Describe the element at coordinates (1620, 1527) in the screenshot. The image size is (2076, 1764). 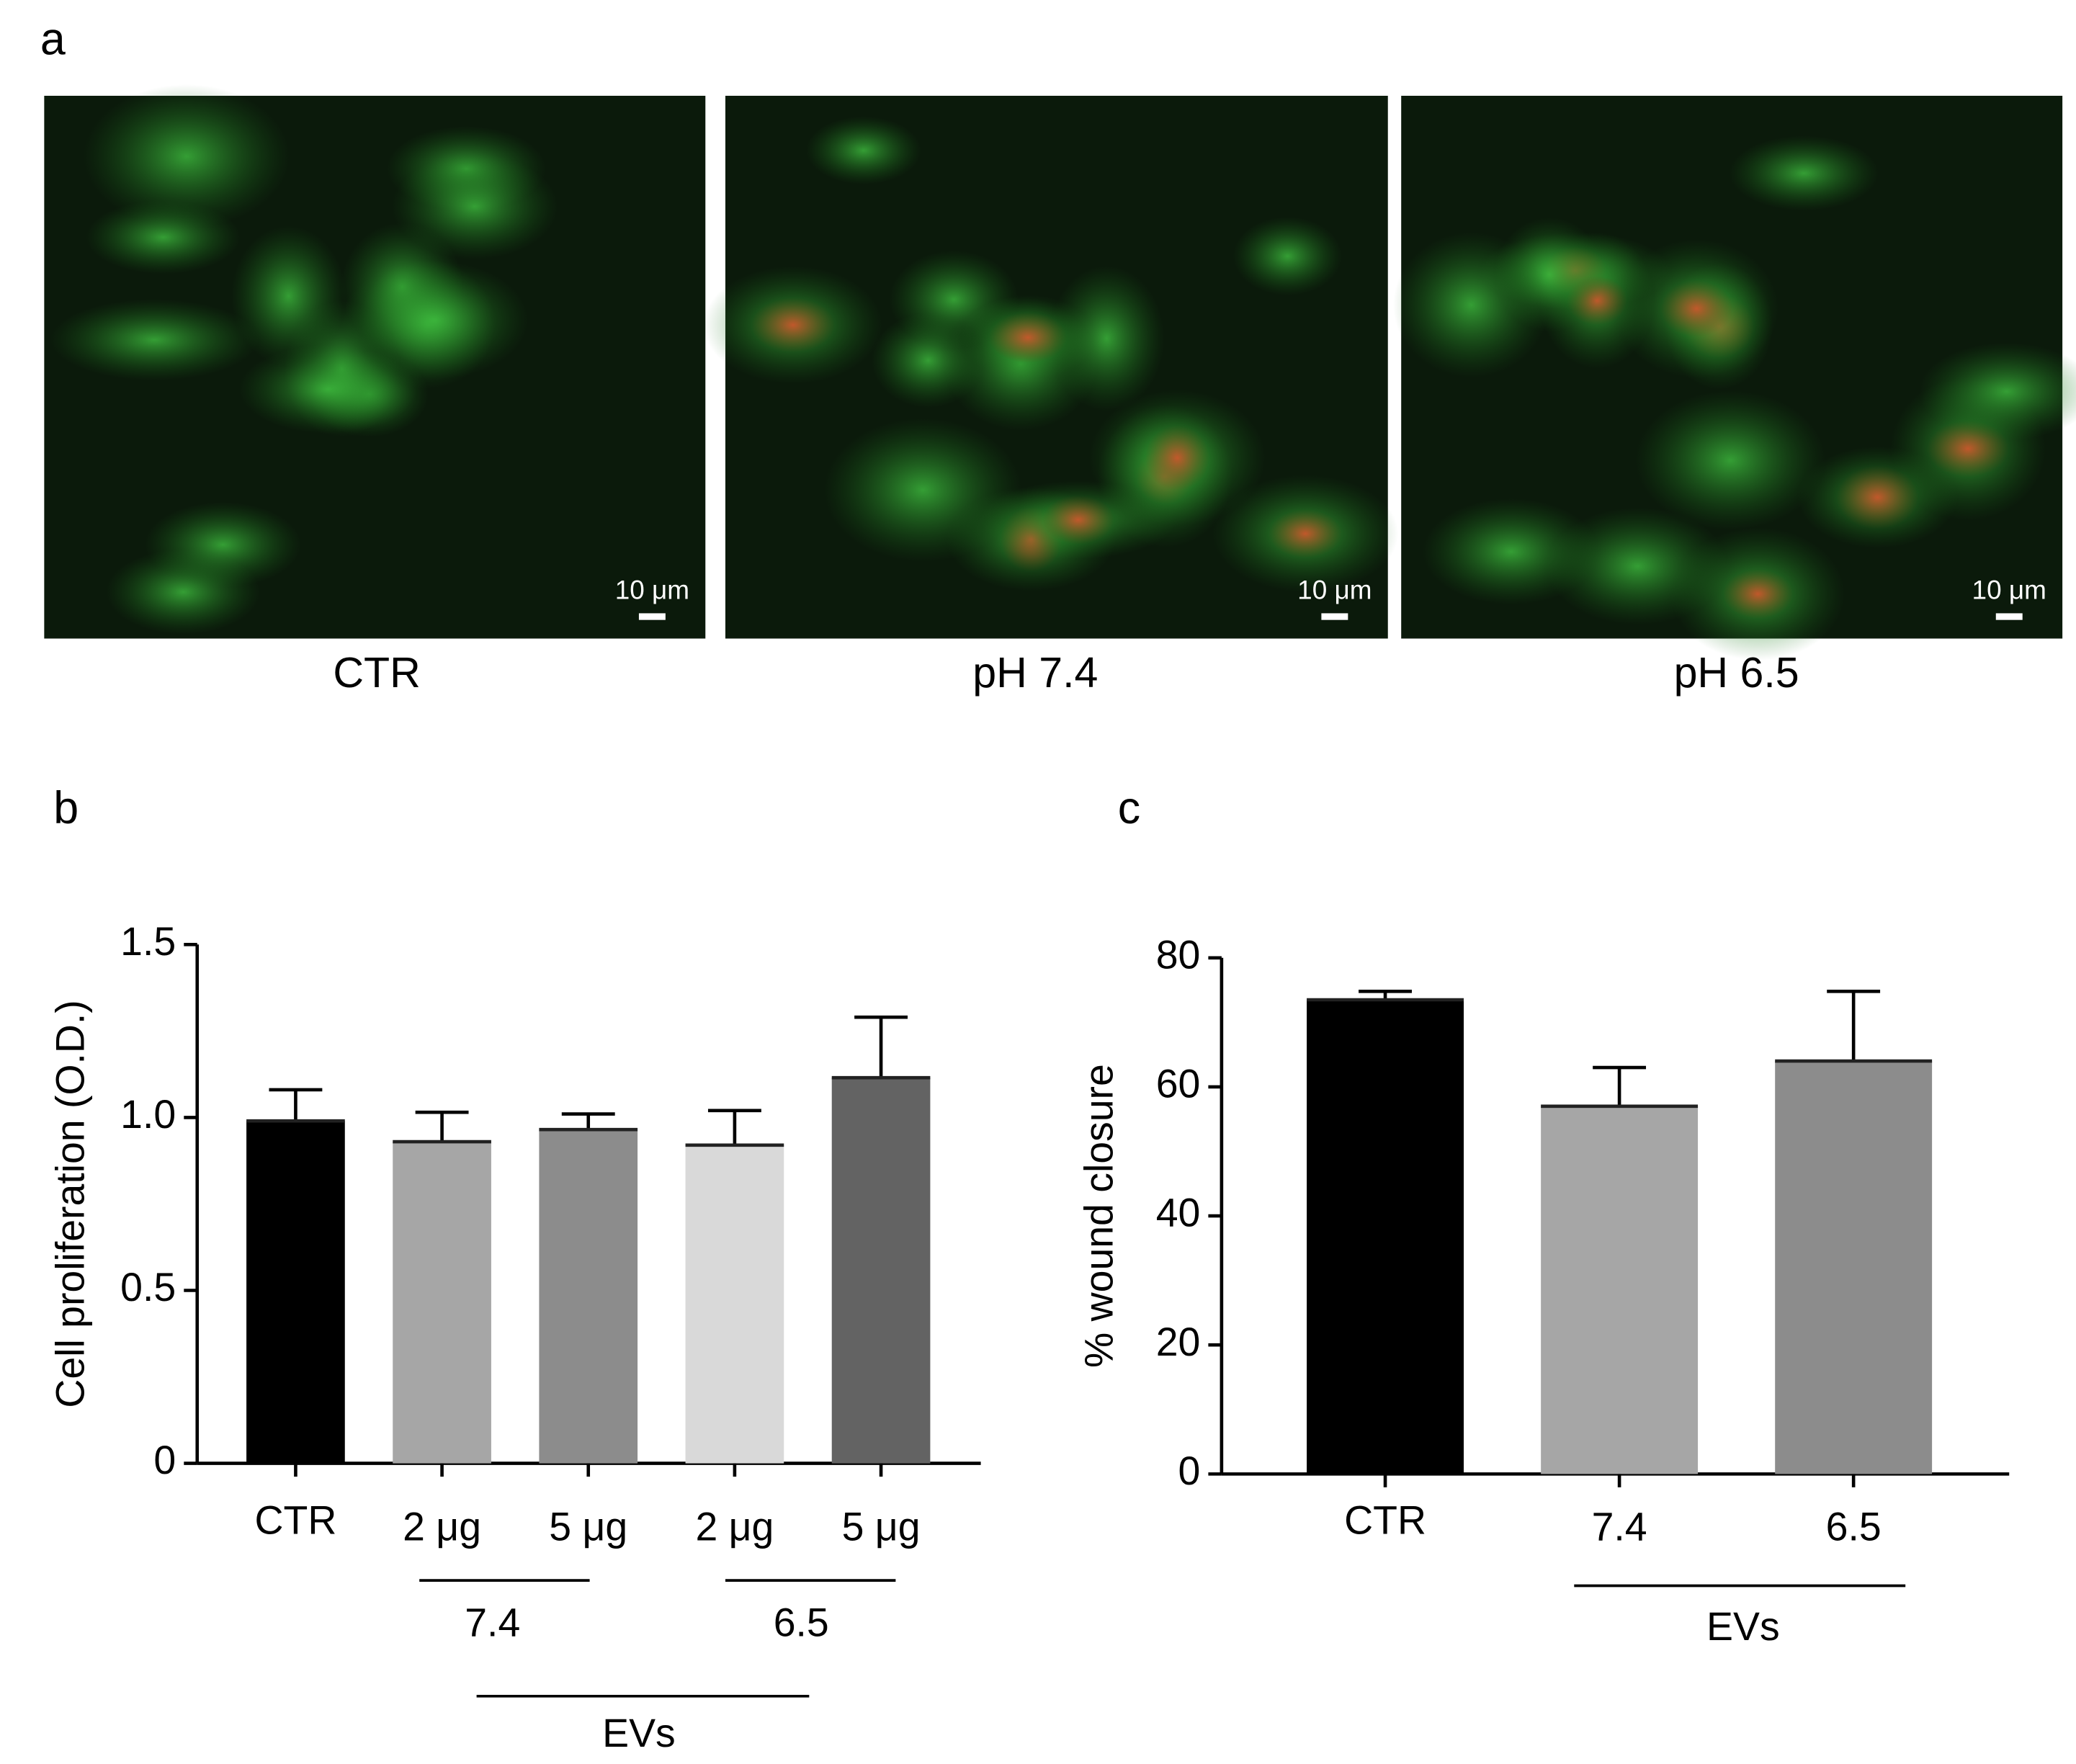
I see `x-tick-label: 7.4` at that location.